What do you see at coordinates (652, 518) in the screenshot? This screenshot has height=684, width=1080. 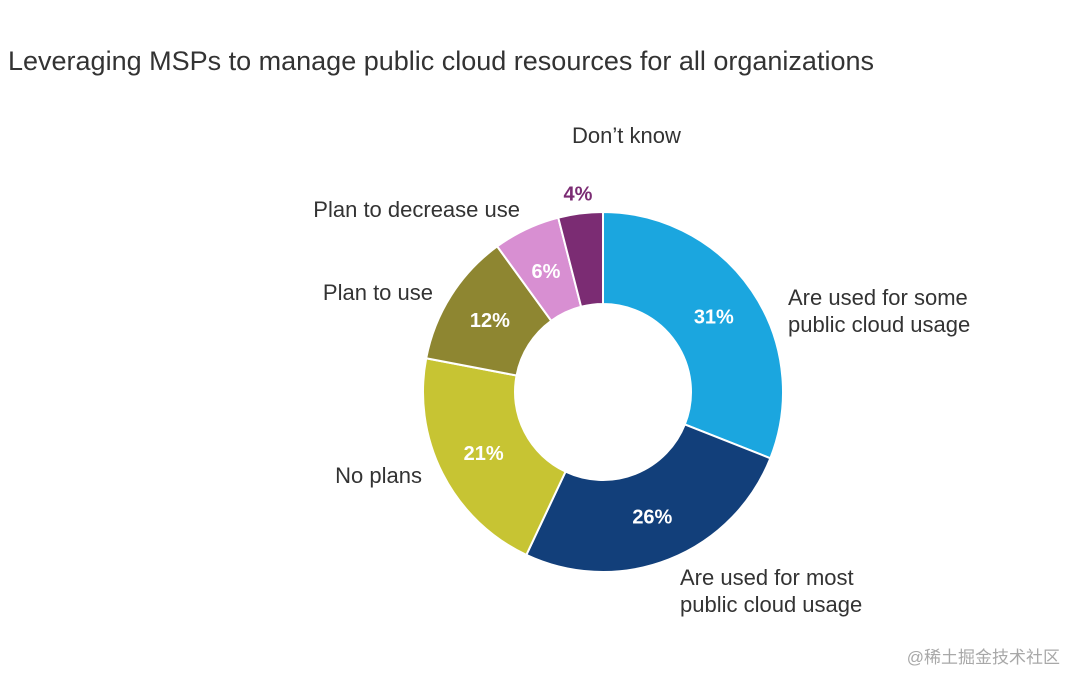 I see `slice-value-label: 26%` at bounding box center [652, 518].